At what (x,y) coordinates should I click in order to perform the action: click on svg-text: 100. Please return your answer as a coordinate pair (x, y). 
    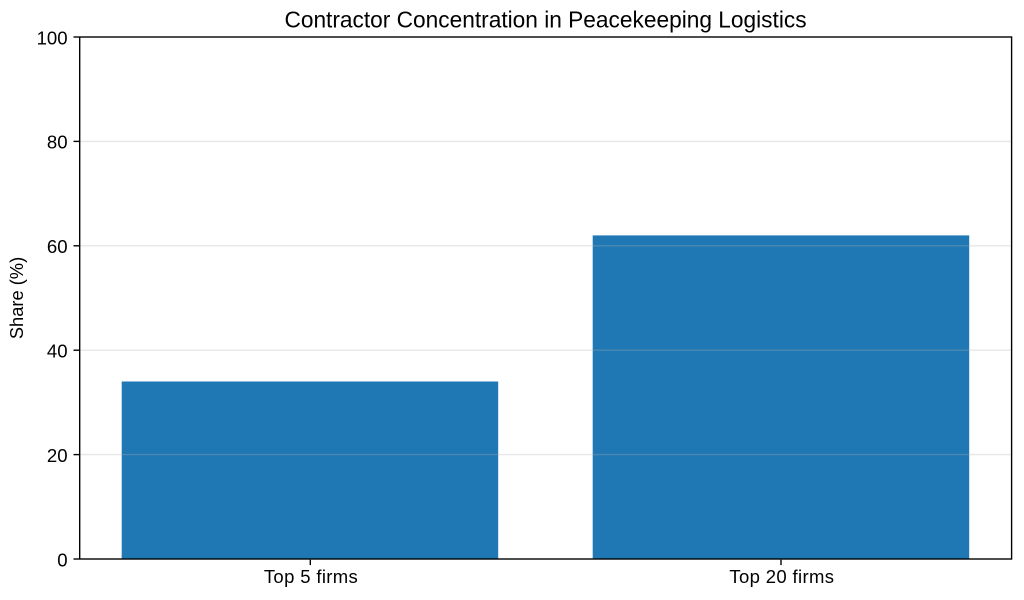
    Looking at the image, I should click on (52, 37).